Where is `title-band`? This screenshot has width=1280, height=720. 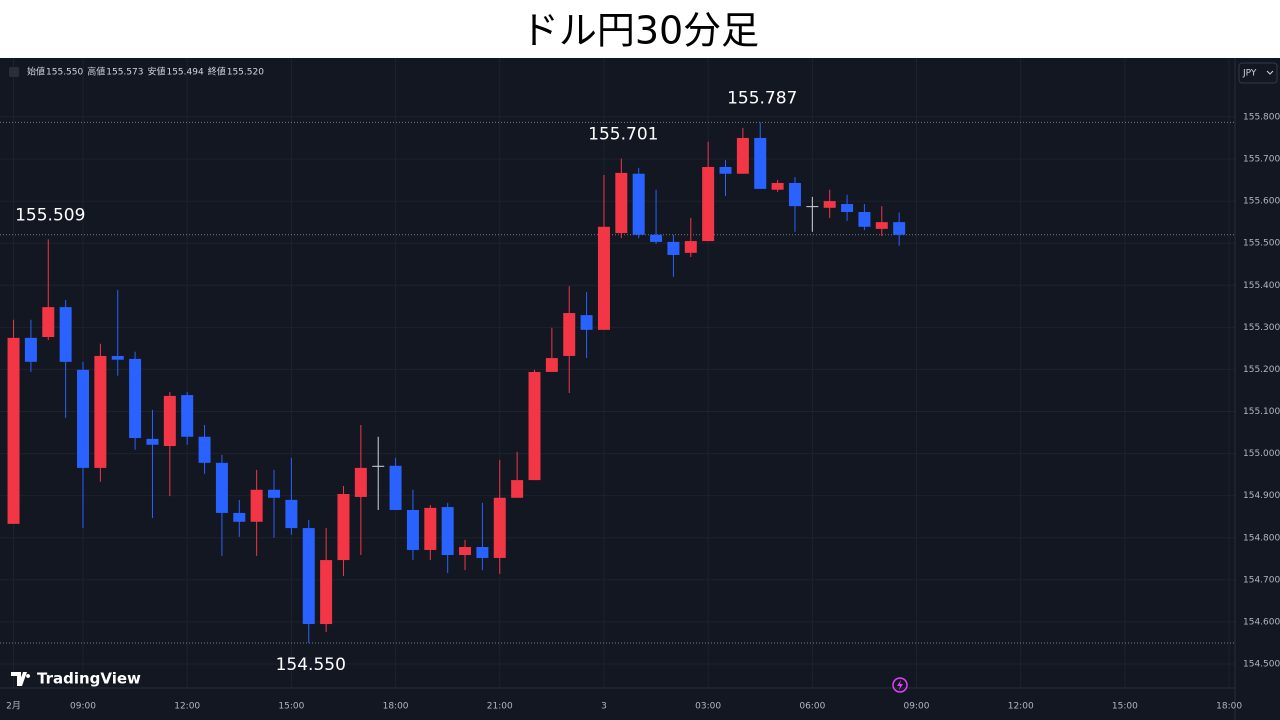
title-band is located at coordinates (640, 29).